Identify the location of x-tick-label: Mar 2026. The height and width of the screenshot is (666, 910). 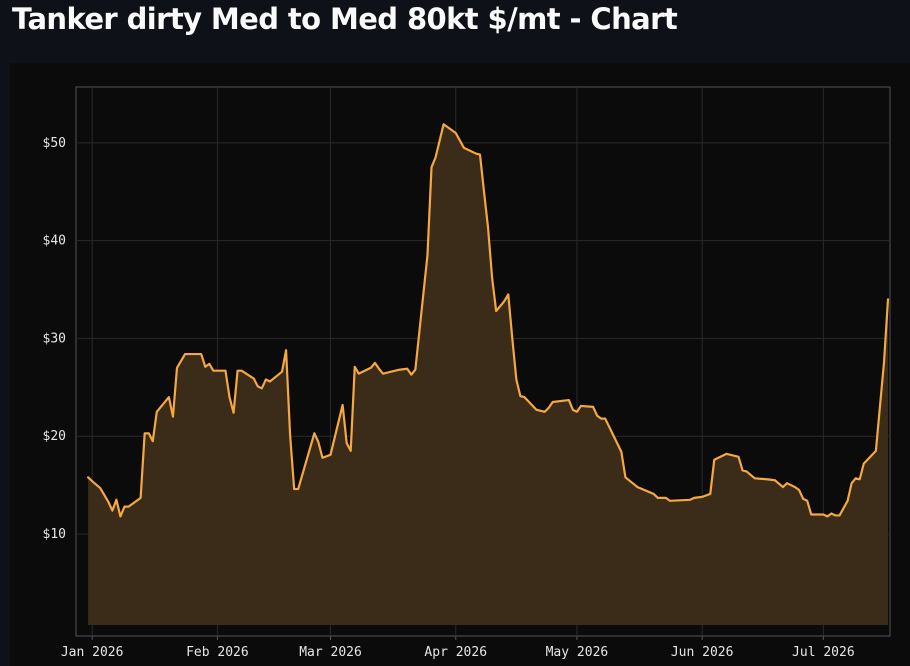
(330, 652).